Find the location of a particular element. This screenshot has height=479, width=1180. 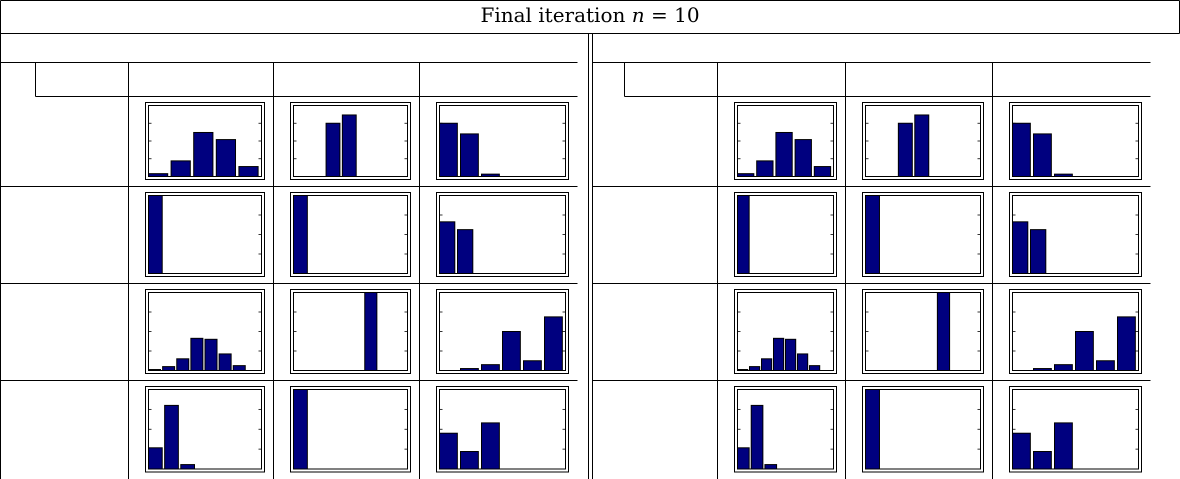

title-row: Final iteration n = 10 is located at coordinates (589, 15).